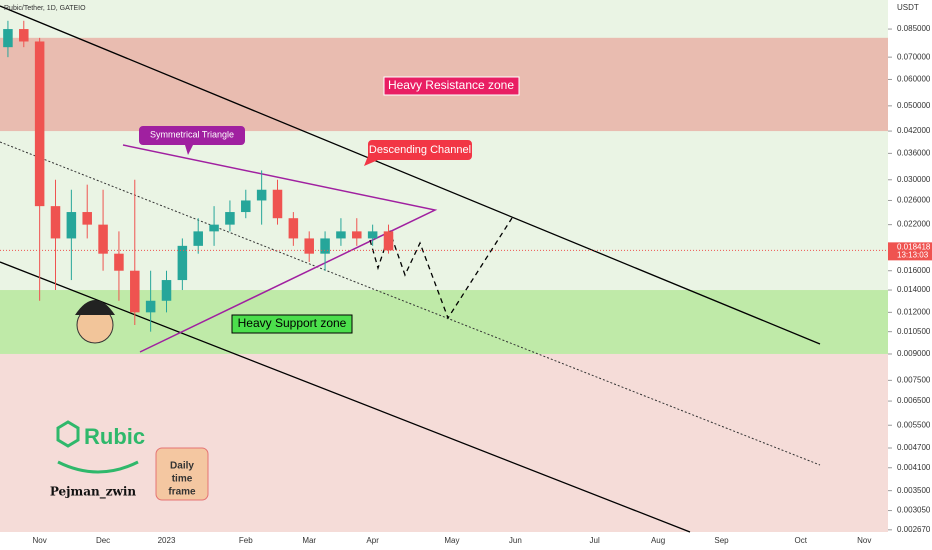  Describe the element at coordinates (914, 353) in the screenshot. I see `y-tick-label: 0.009000` at that location.